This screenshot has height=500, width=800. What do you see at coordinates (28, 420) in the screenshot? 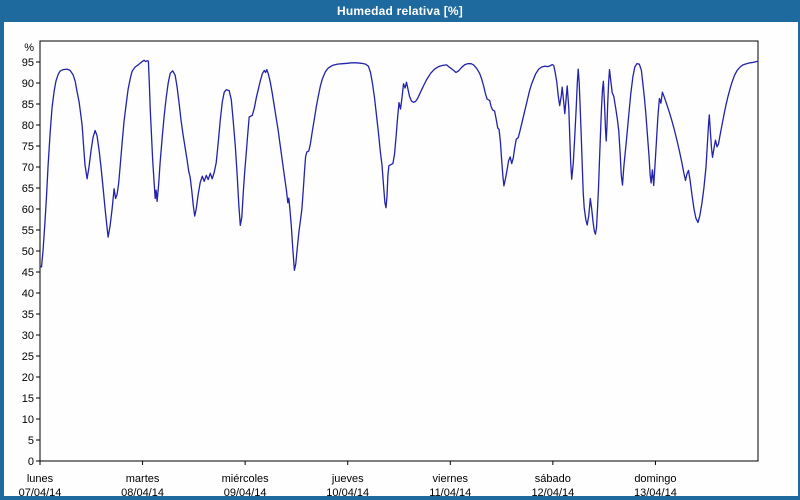
I see `y-tick-label: 10` at bounding box center [28, 420].